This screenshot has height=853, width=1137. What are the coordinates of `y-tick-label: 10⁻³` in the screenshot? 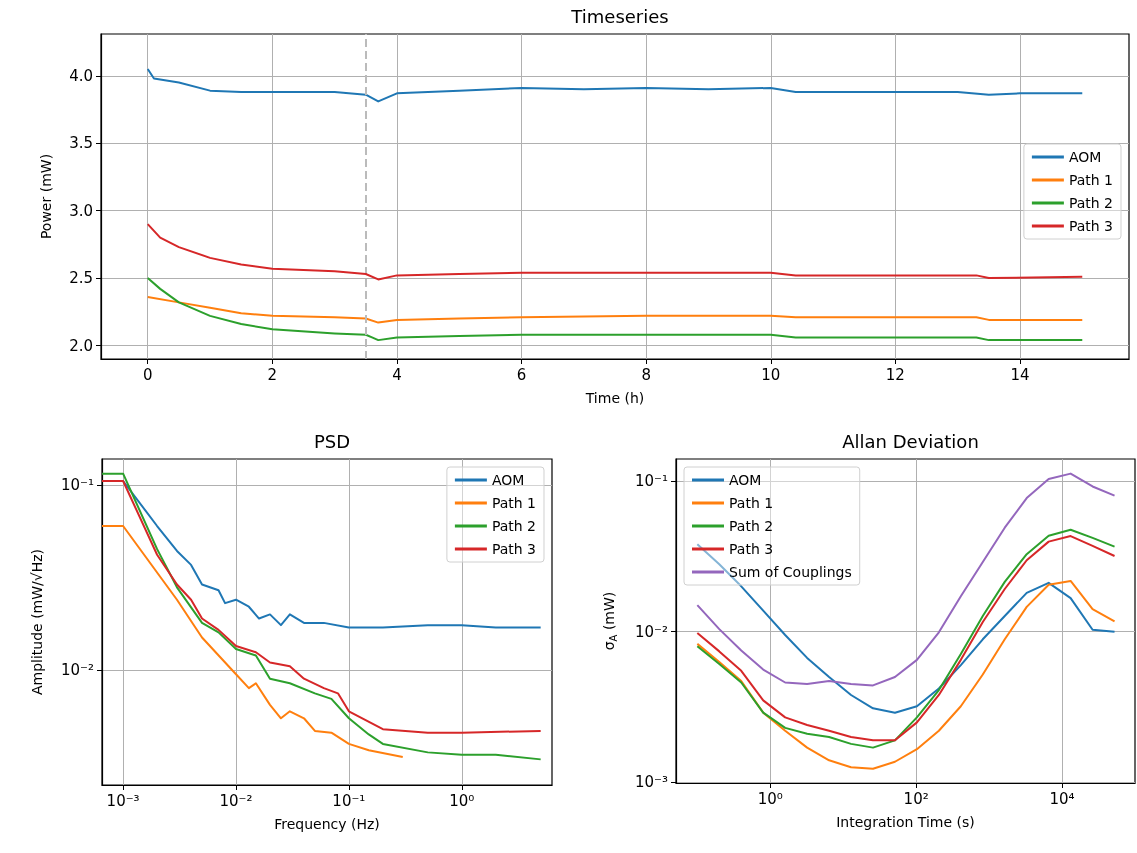 It's located at (651, 782).